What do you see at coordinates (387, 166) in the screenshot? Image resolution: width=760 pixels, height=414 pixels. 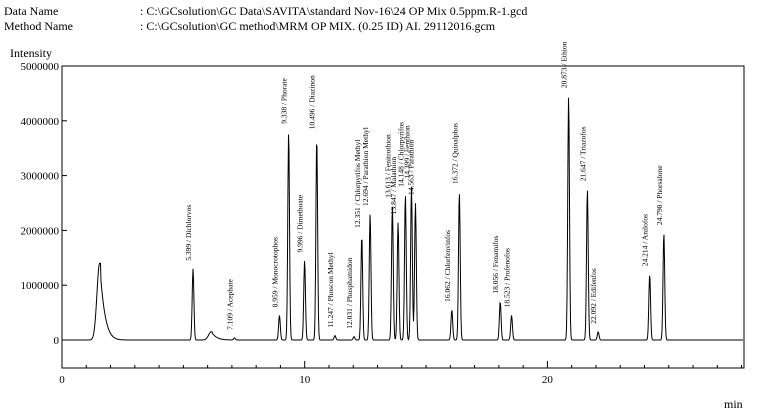 I see `peak-label: 13.613 / Fenitrothion` at bounding box center [387, 166].